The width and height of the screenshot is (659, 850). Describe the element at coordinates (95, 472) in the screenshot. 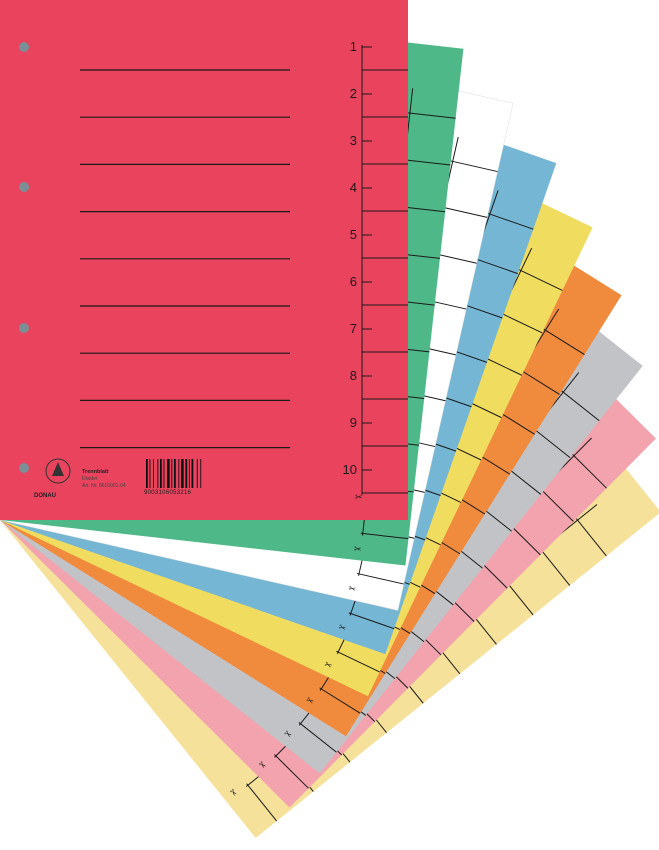

I see `label-title: Trennblatt` at that location.